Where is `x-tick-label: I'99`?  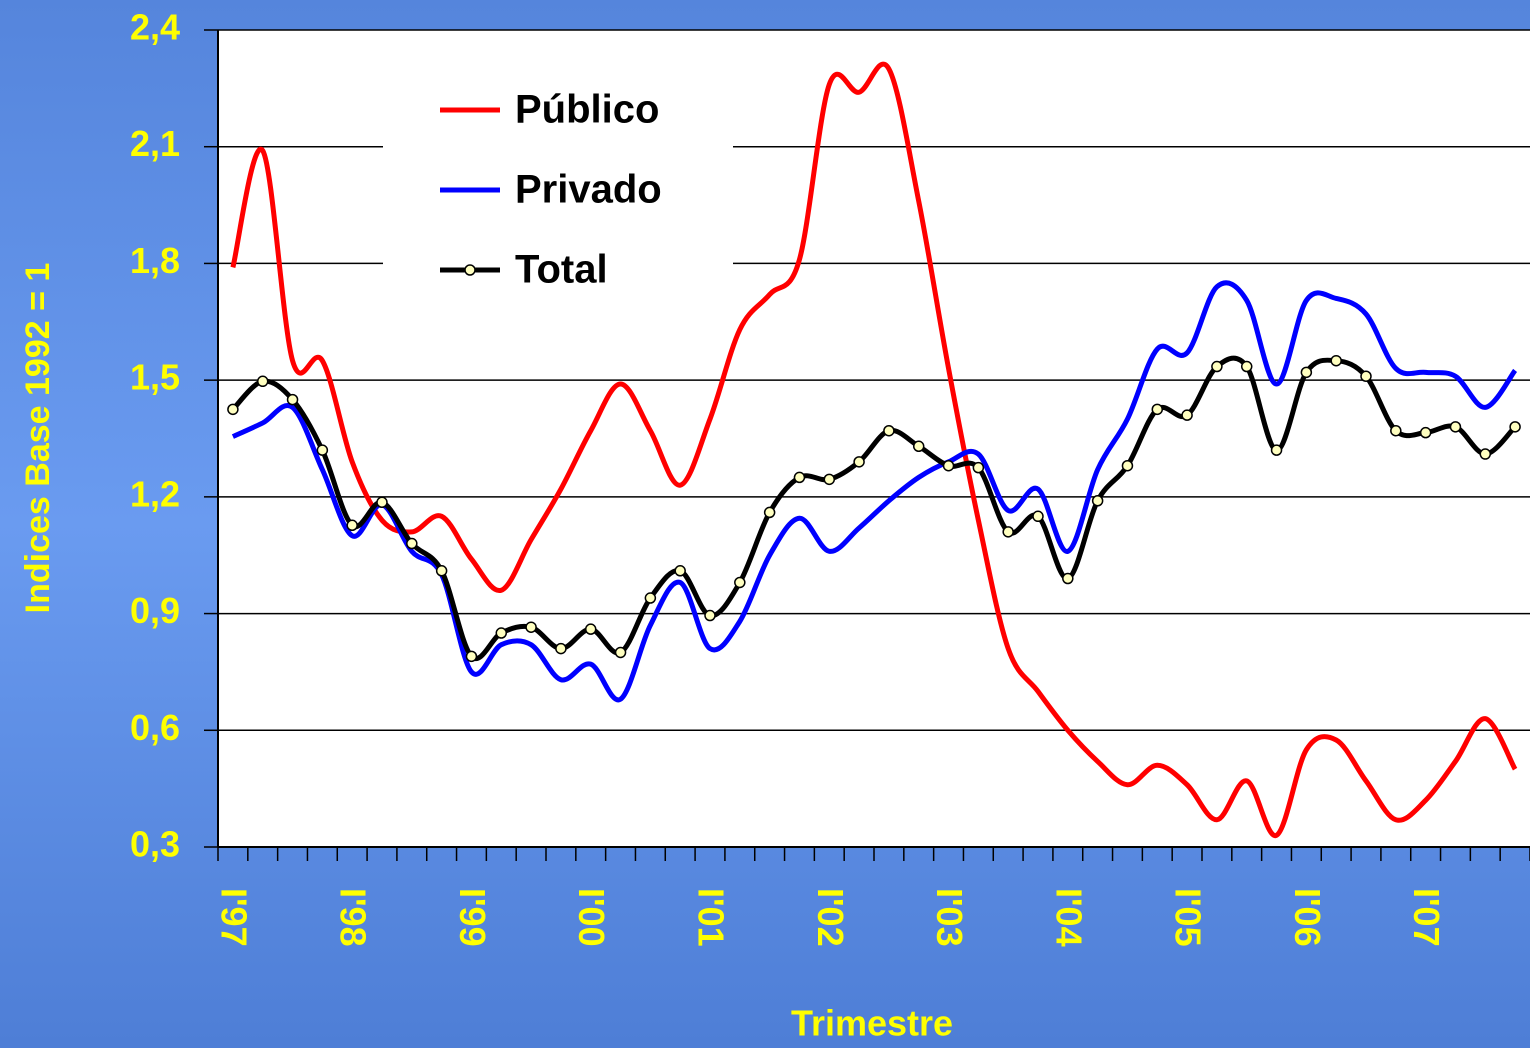 x-tick-label: I'99 is located at coordinates (472, 917).